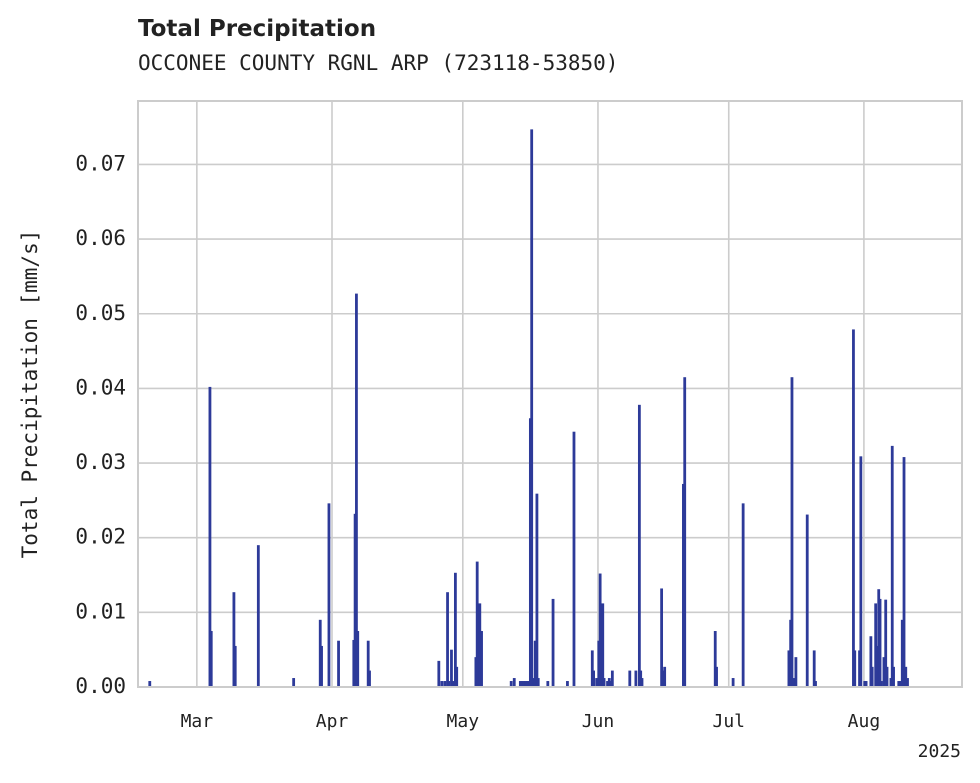 The width and height of the screenshot is (980, 783). What do you see at coordinates (332, 721) in the screenshot?
I see `x-tick-label: Apr` at bounding box center [332, 721].